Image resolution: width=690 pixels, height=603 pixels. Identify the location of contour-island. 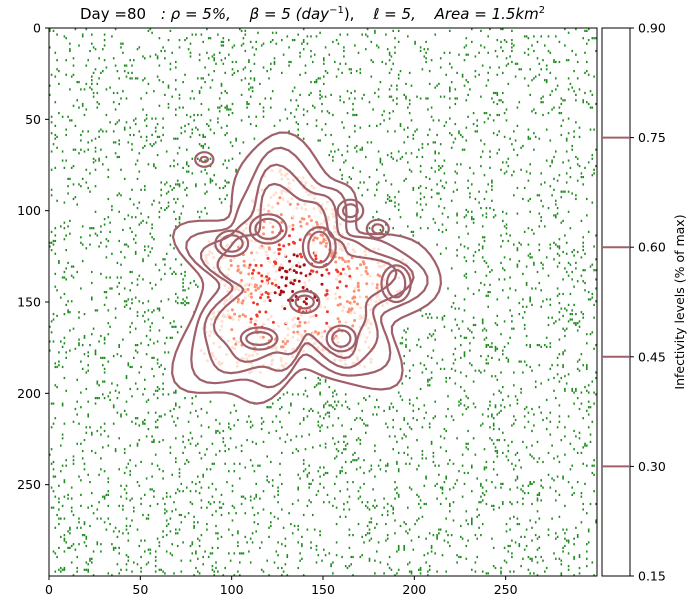
(350, 210).